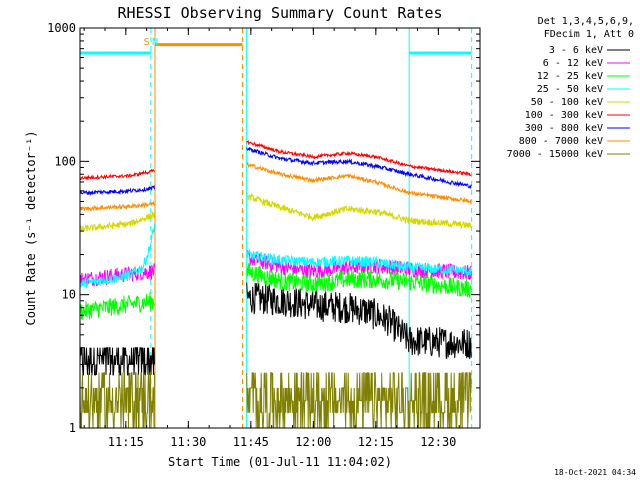  I want to click on x-tick-label: 12:30, so click(438, 442).